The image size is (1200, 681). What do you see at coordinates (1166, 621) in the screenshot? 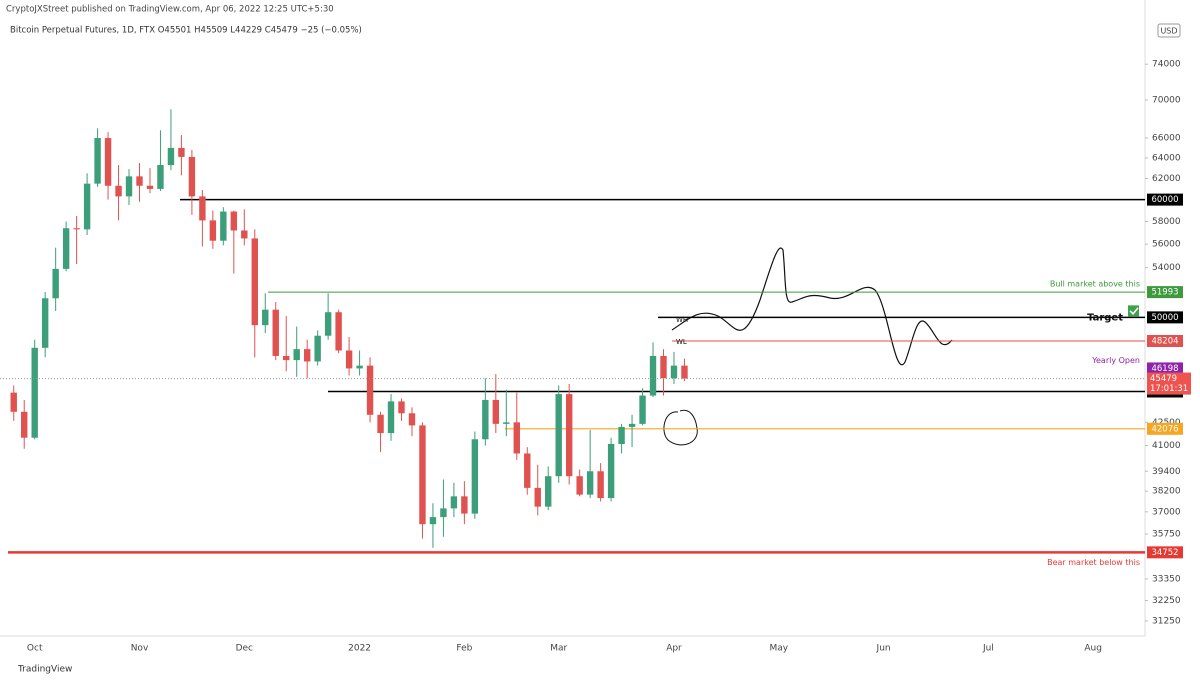
I see `y-tick-label: 31250` at bounding box center [1166, 621].